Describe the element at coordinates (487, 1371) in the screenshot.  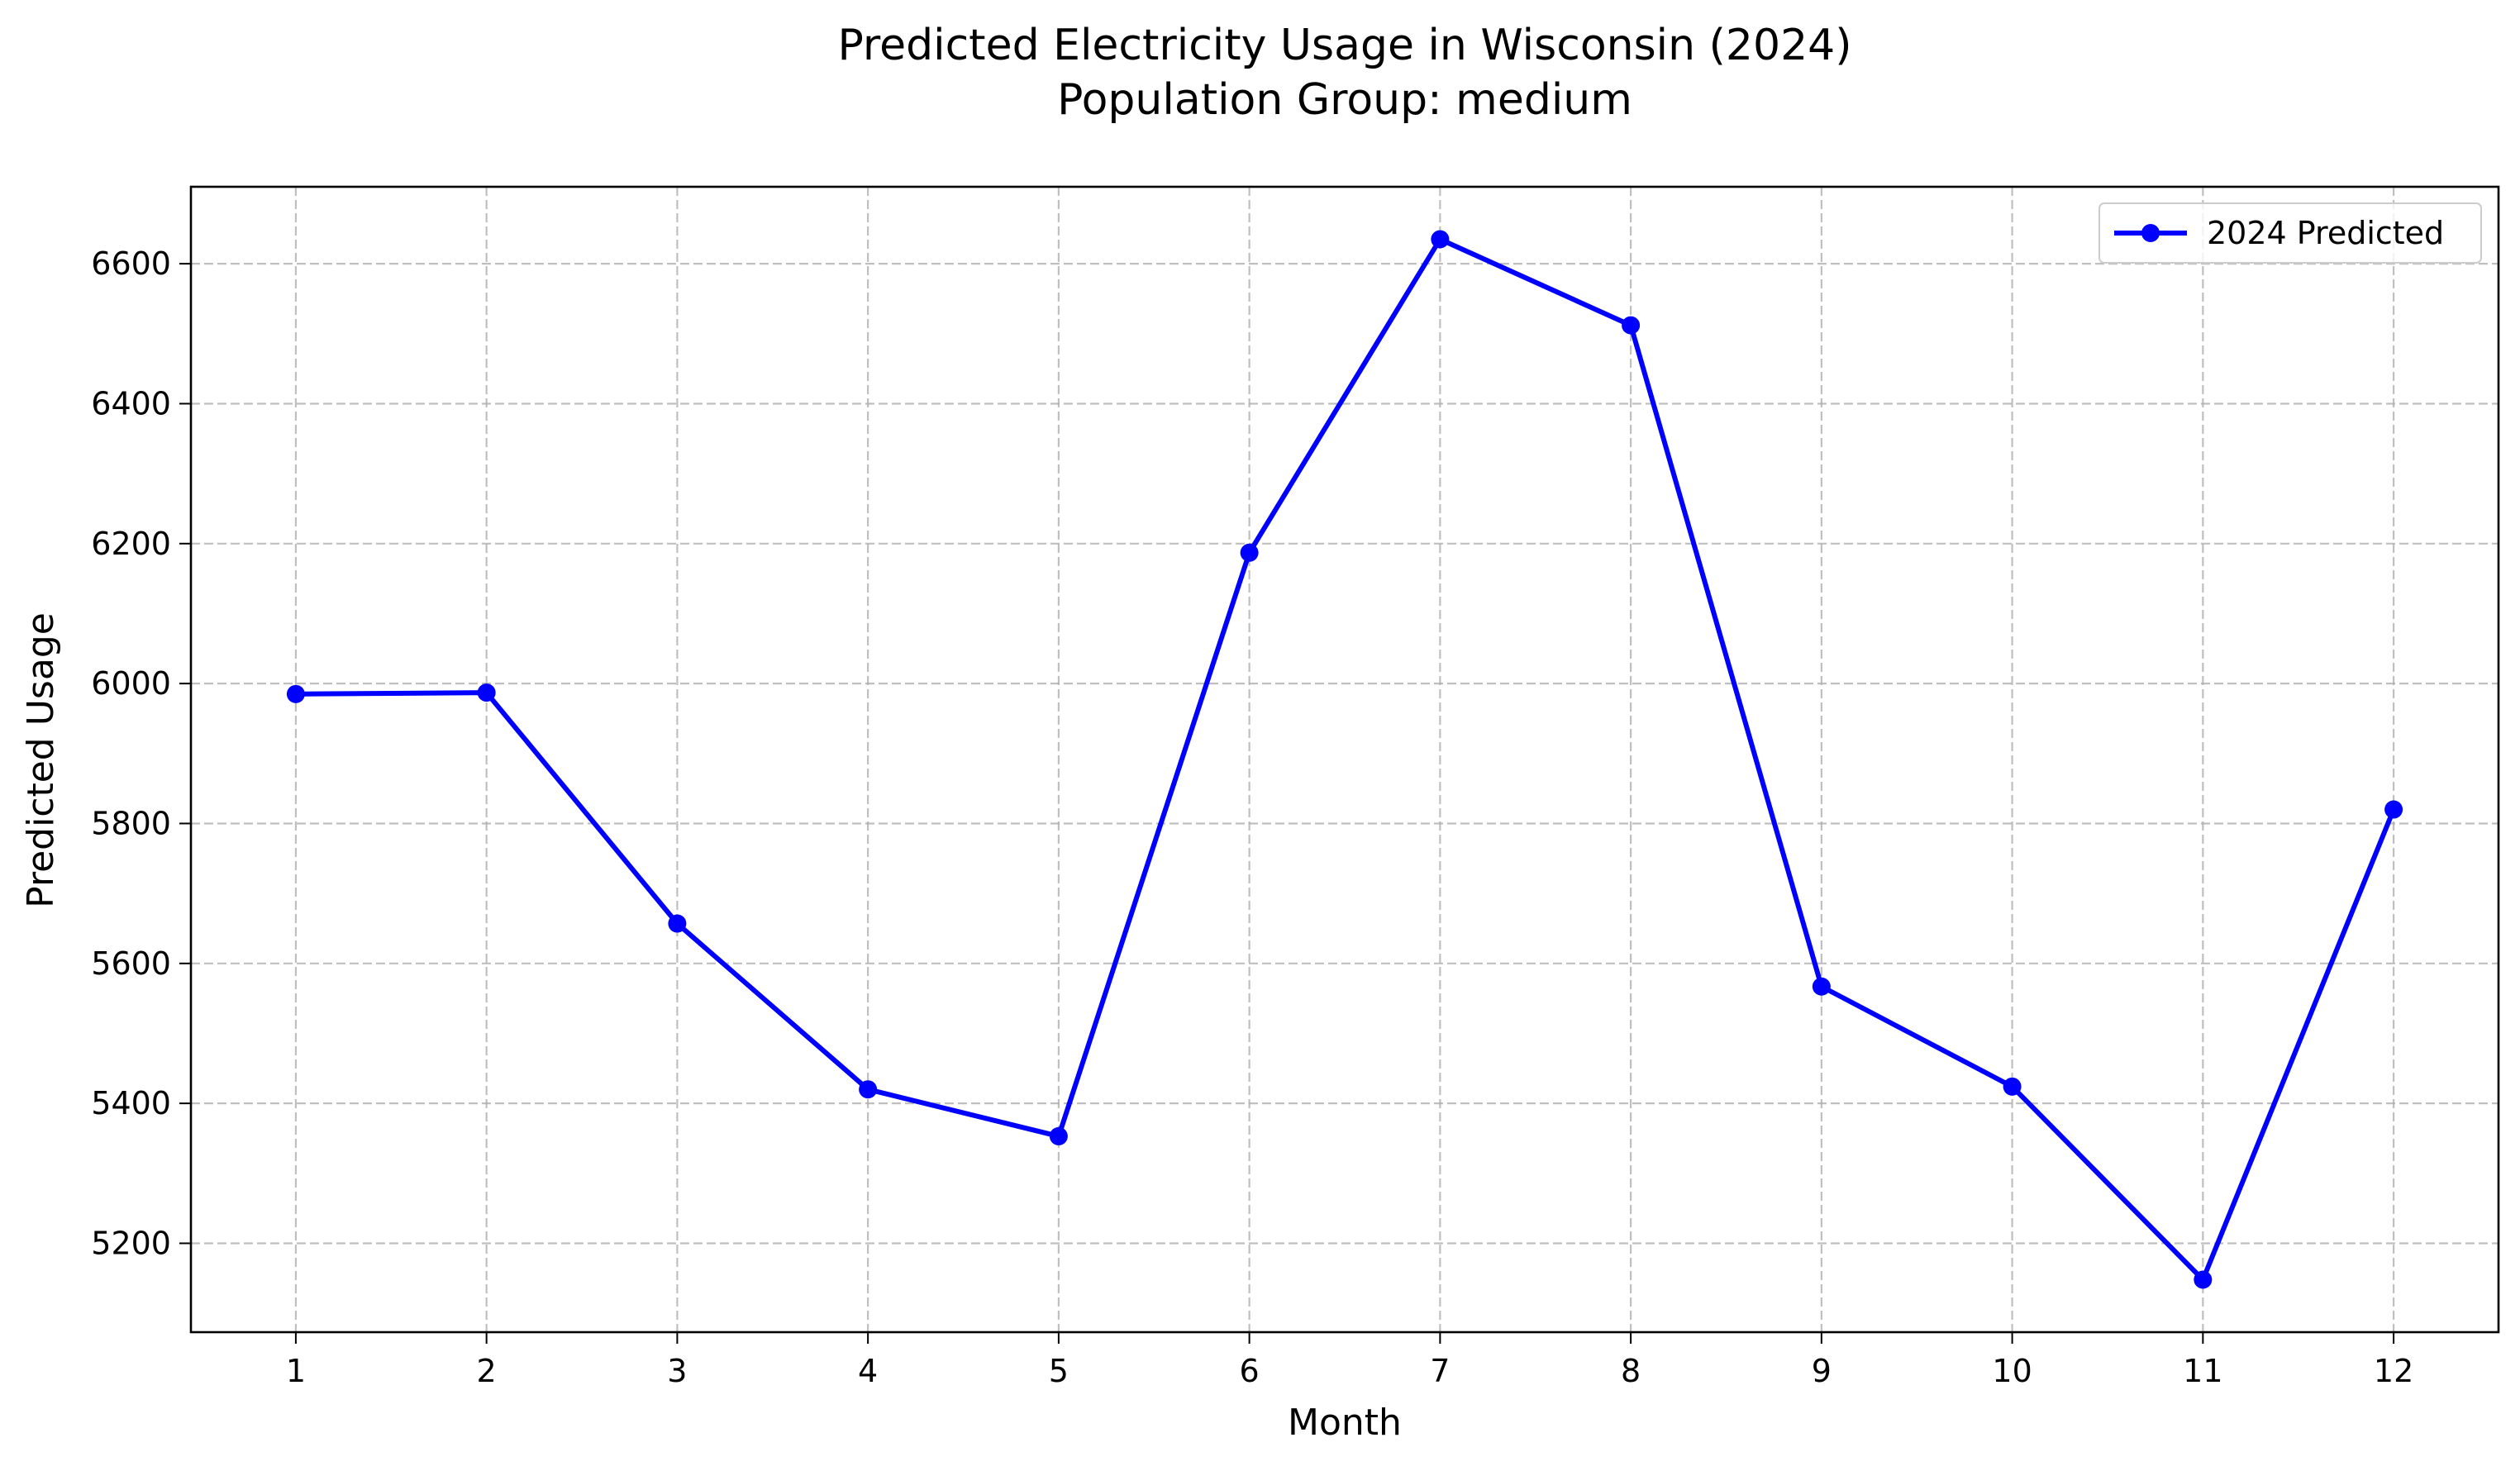
I see `x-tick-label: 2` at that location.